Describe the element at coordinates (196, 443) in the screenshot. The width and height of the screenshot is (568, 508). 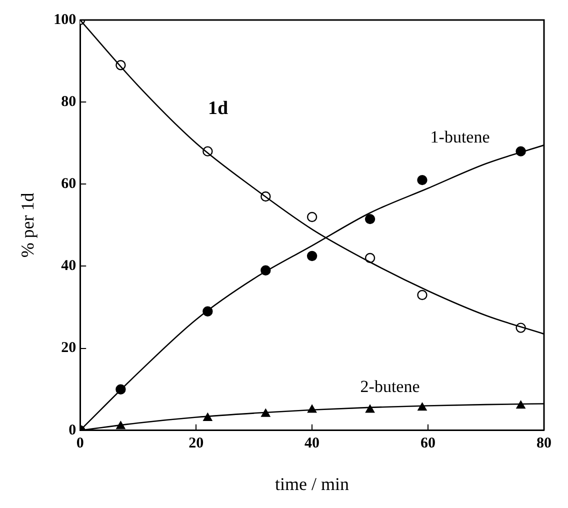
I see `x-tick-label: 20` at that location.